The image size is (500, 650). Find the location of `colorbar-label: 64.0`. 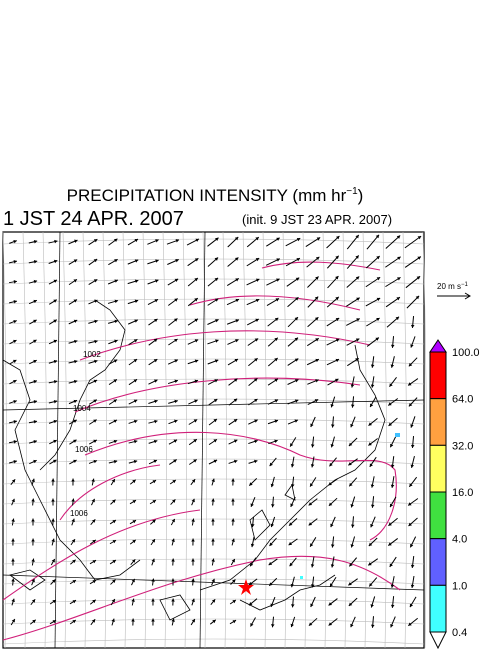

colorbar-label: 64.0 is located at coordinates (462, 400).